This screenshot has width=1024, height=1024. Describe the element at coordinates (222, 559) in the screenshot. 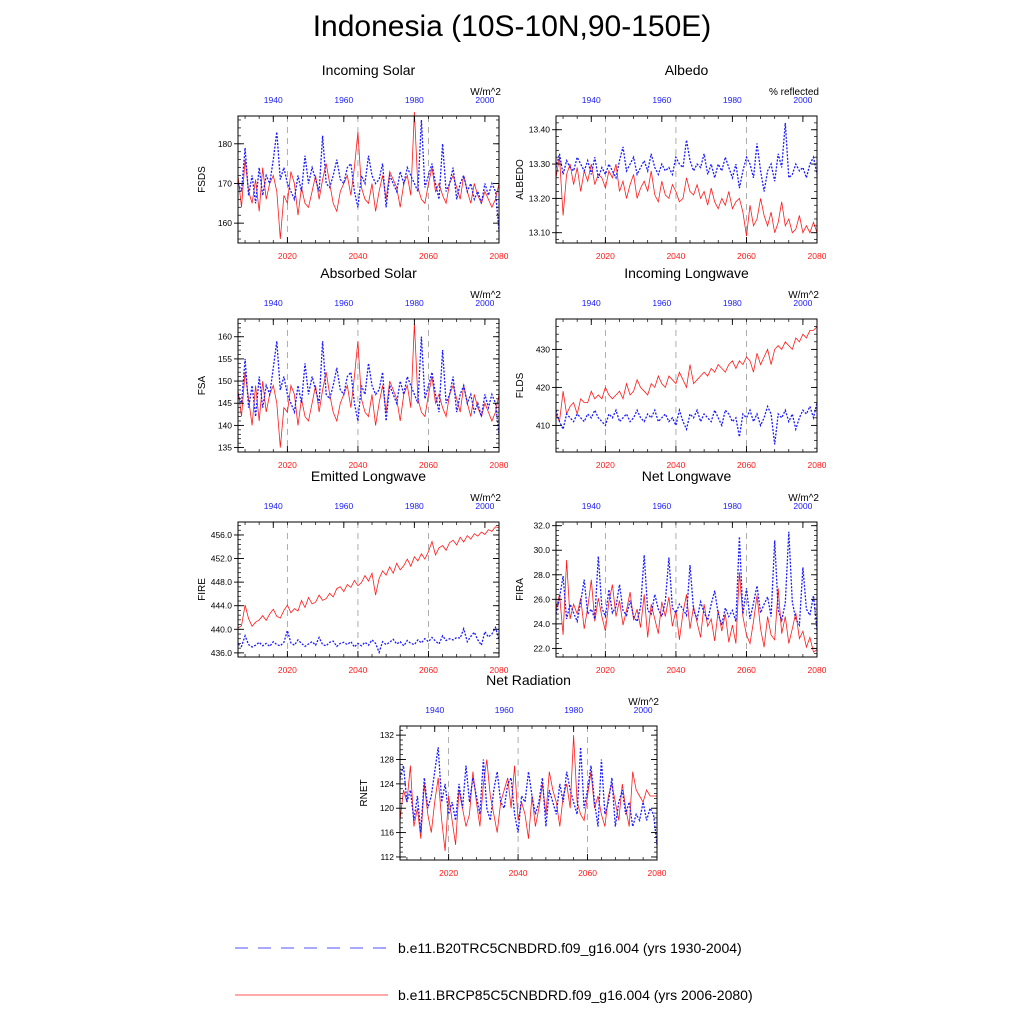

I see `emitted-longwave-ytick-label: 452.0` at that location.